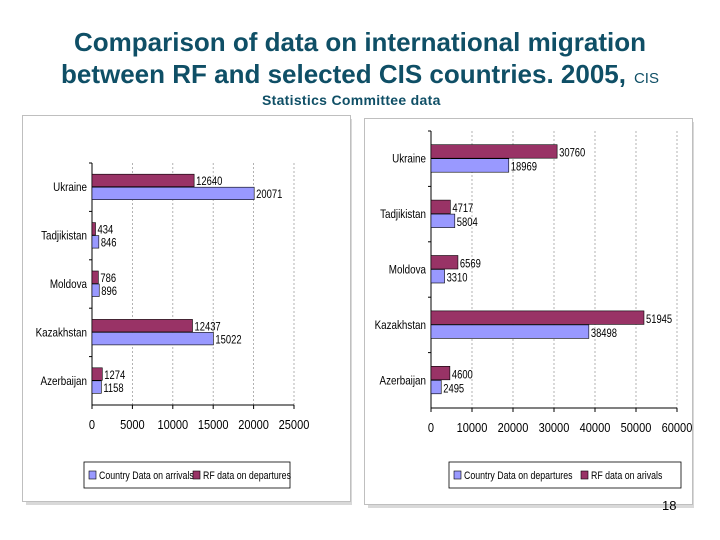 The width and height of the screenshot is (720, 540). I want to click on x-tick-label: 40000, so click(595, 427).